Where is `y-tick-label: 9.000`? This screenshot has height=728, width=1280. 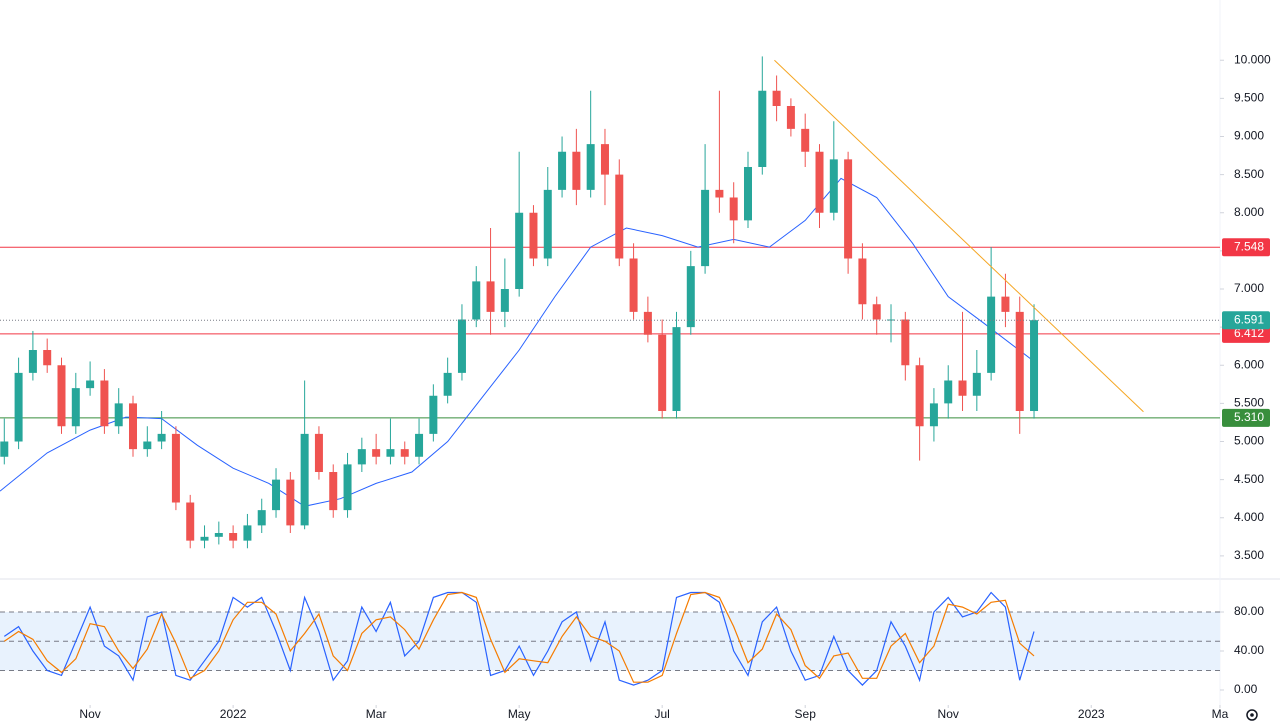
y-tick-label: 9.000 is located at coordinates (1249, 136).